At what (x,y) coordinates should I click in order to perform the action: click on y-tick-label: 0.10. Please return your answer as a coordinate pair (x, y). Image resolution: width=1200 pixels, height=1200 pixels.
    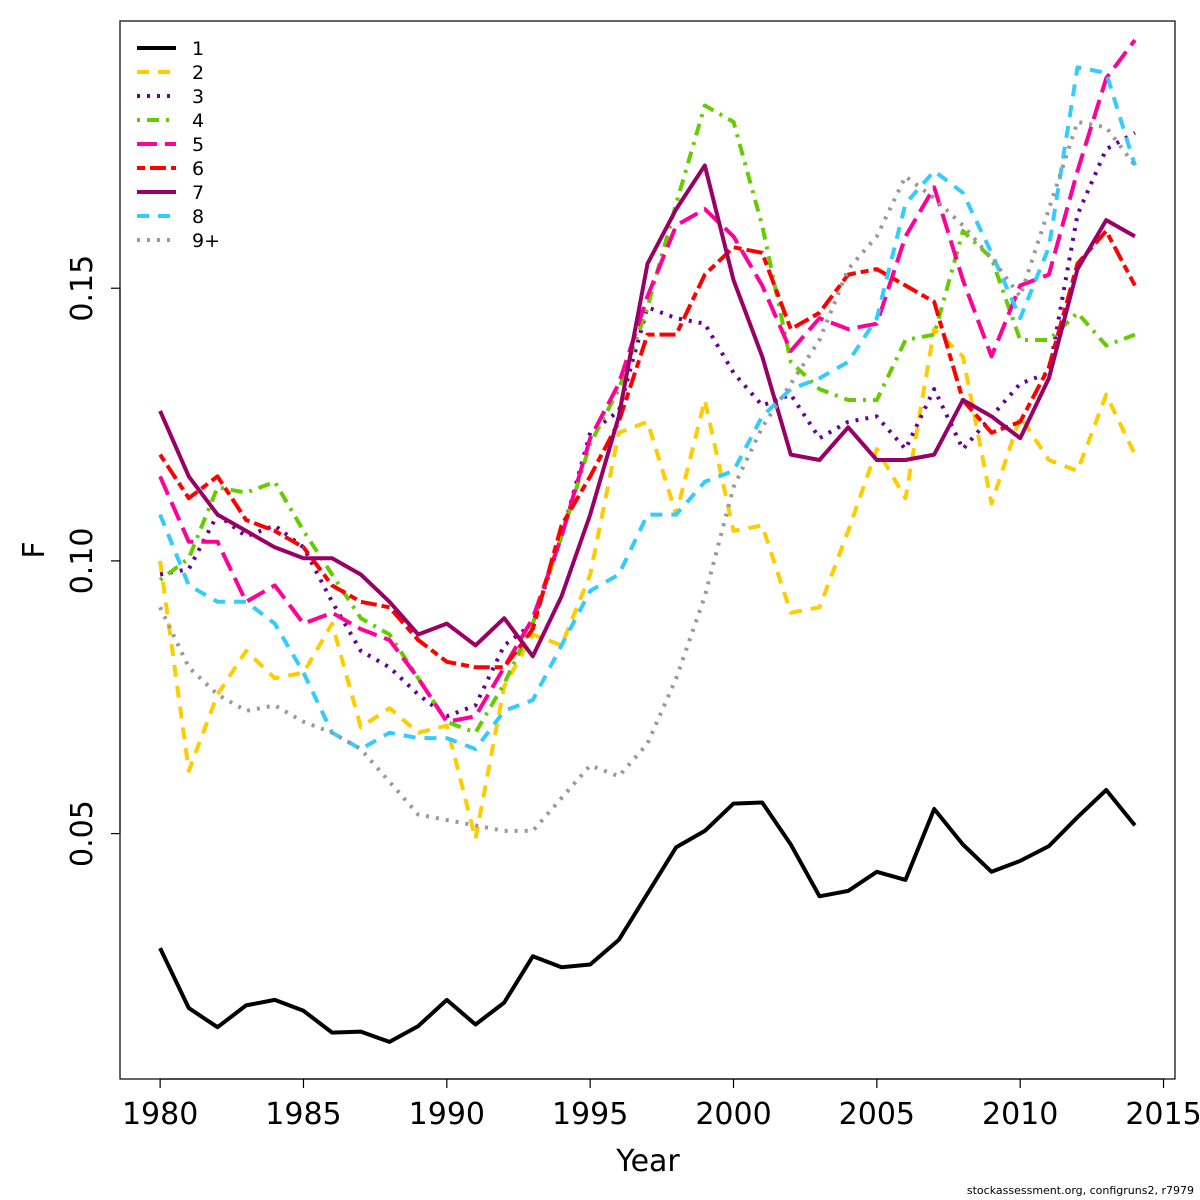
    Looking at the image, I should click on (82, 561).